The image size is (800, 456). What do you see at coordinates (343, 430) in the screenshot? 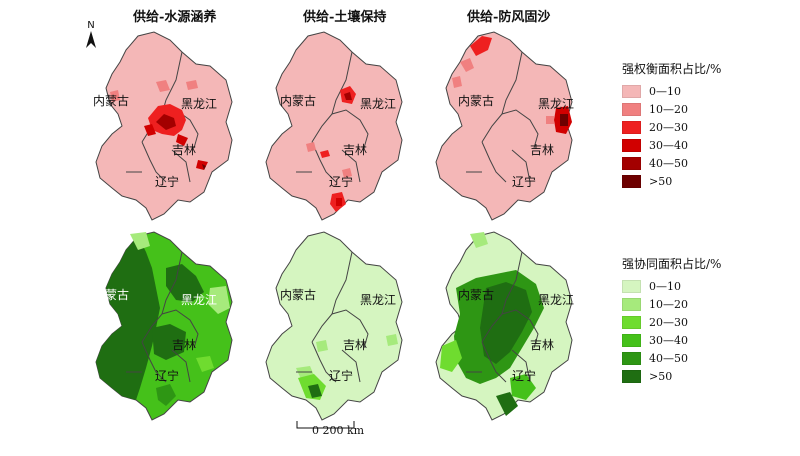
I see `scale-distance: 200 km` at bounding box center [343, 430].